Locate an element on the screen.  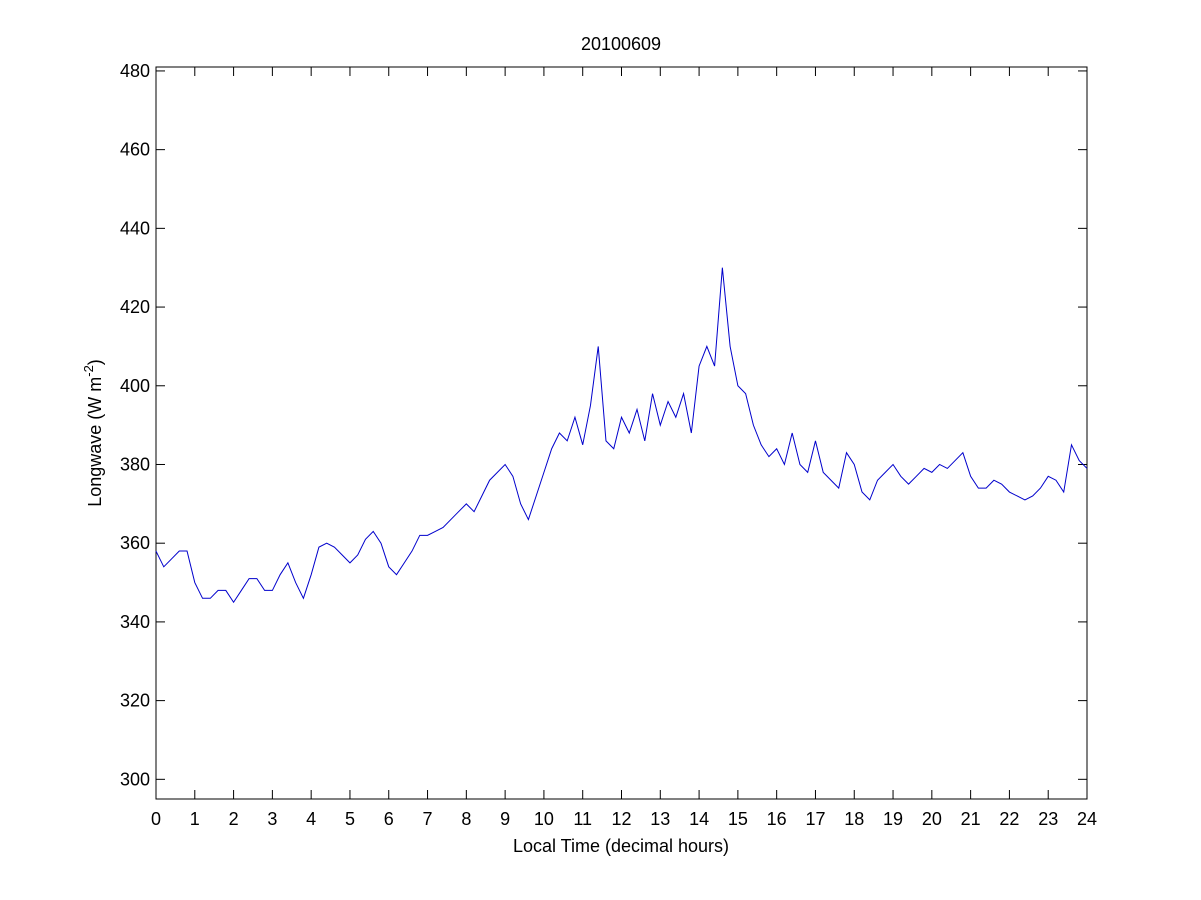
x-tick-label: 11 is located at coordinates (582, 819).